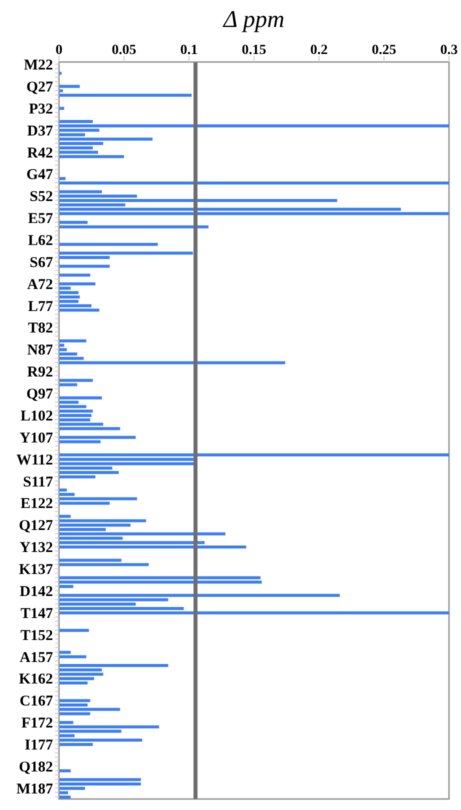  I want to click on y-tick-label: S117, so click(38, 482).